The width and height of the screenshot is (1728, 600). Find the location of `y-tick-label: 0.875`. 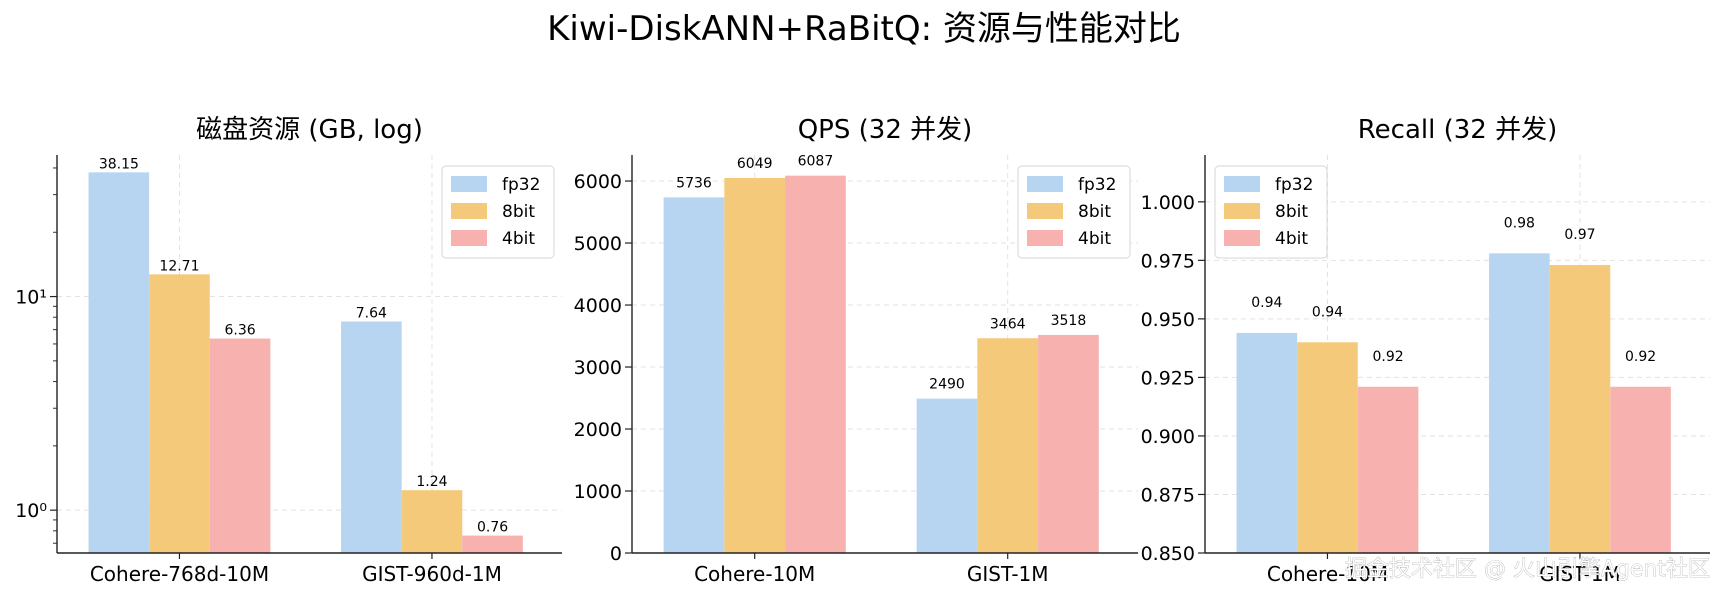

y-tick-label: 0.875 is located at coordinates (1168, 495).